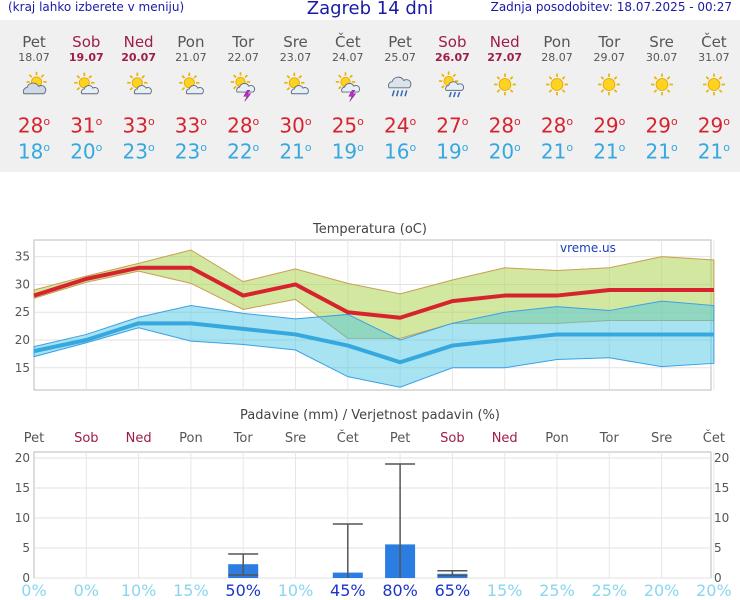 This screenshot has width=740, height=600. I want to click on day-column: Sre 30.07 29o 21o, so click(662, 98).